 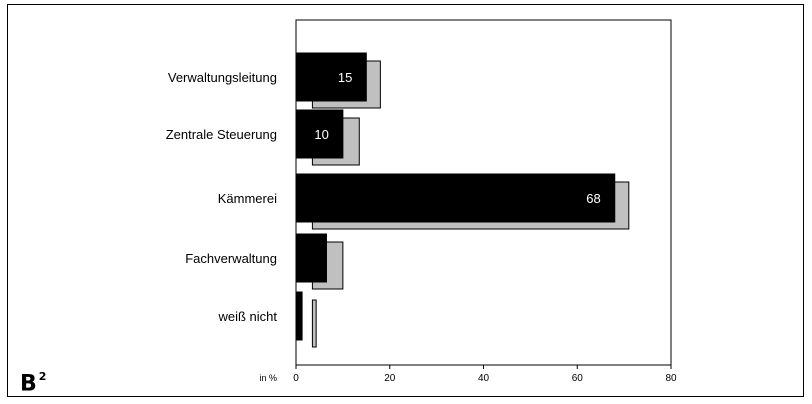 What do you see at coordinates (593, 198) in the screenshot?
I see `data-label: 68` at bounding box center [593, 198].